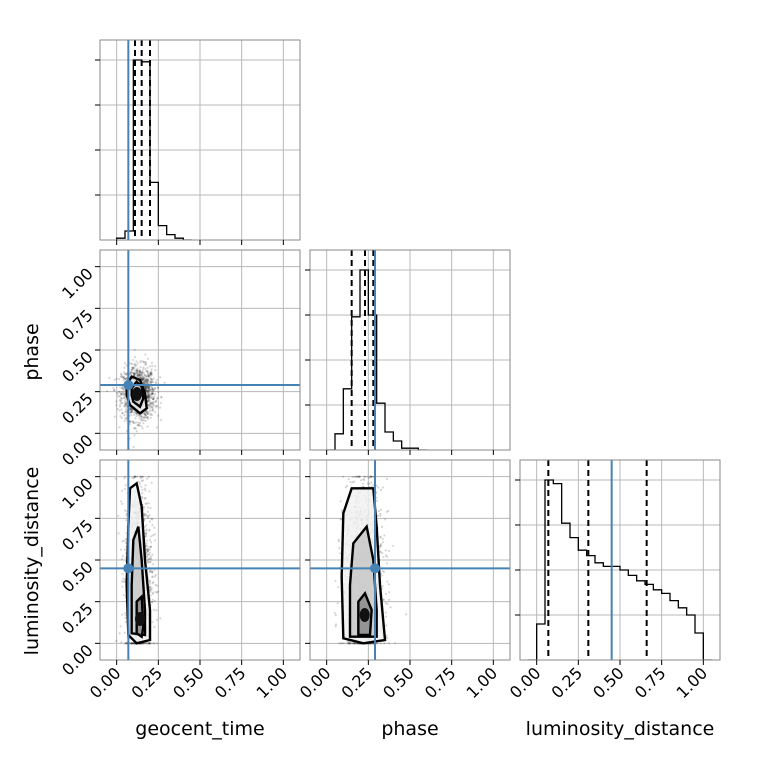  Describe the element at coordinates (200, 350) in the screenshot. I see `scatter-panel-phase_vs_geocent_time` at that location.